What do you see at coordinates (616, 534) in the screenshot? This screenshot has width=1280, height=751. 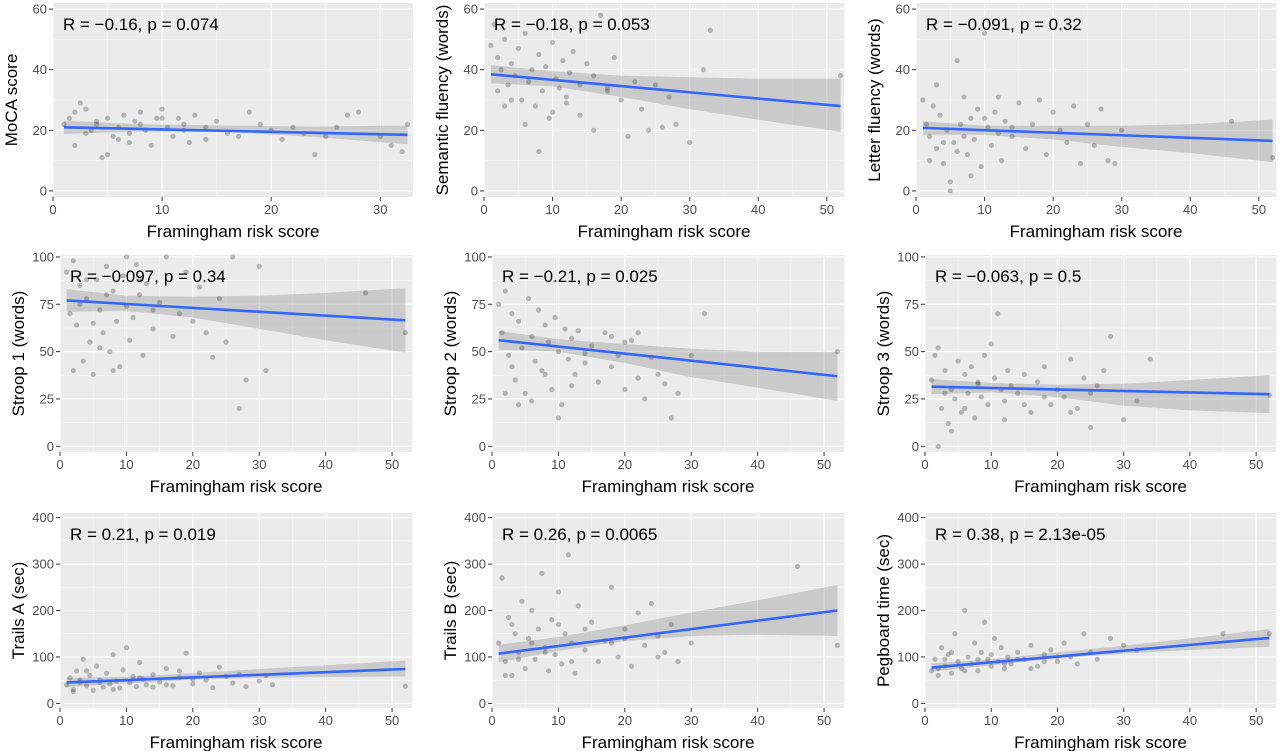 I see `p-value: p = 0.0065` at bounding box center [616, 534].